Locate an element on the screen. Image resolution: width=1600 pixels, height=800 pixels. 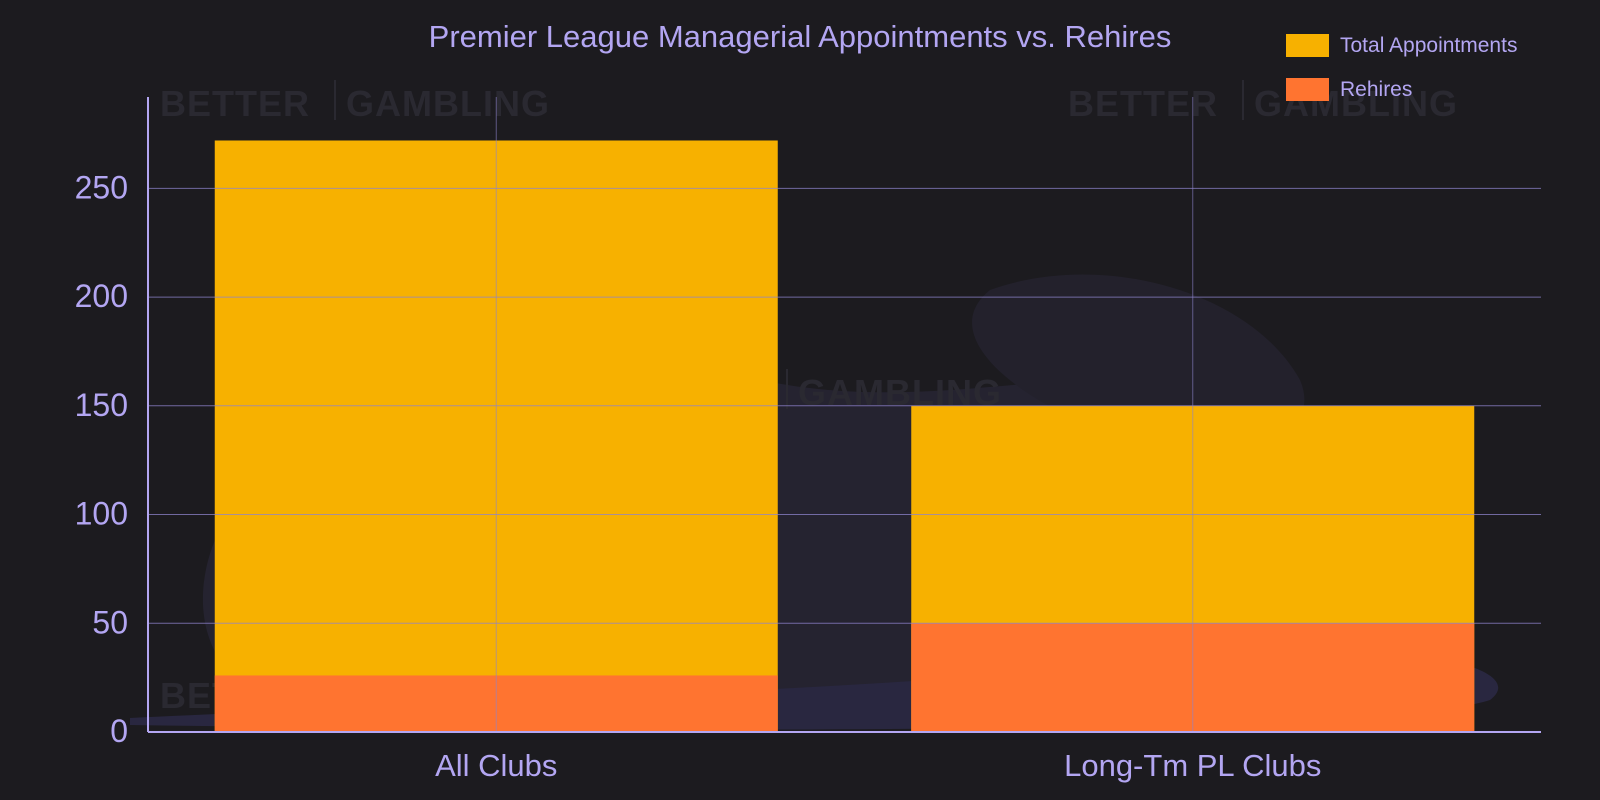
legend-label: Total Appointments is located at coordinates (1428, 45).